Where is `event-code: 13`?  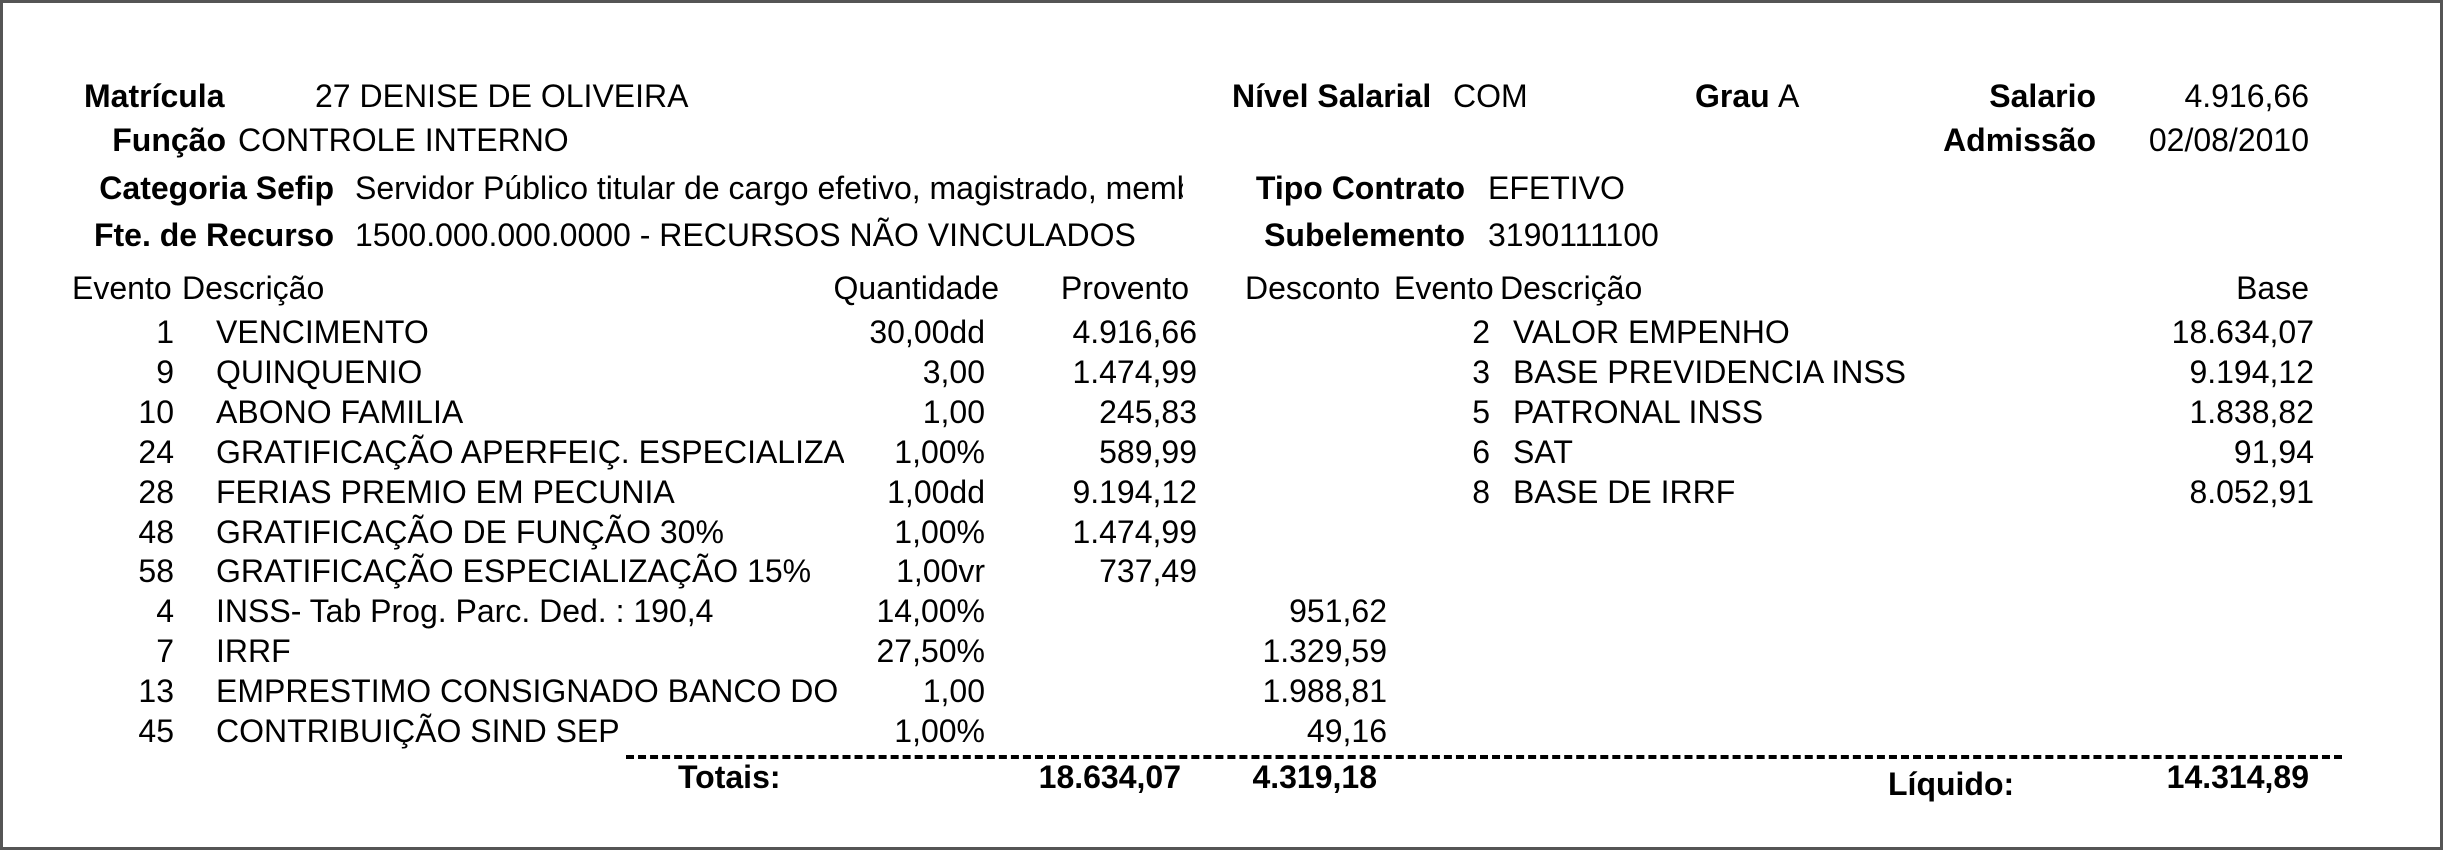
event-code: 13 is located at coordinates (156, 691).